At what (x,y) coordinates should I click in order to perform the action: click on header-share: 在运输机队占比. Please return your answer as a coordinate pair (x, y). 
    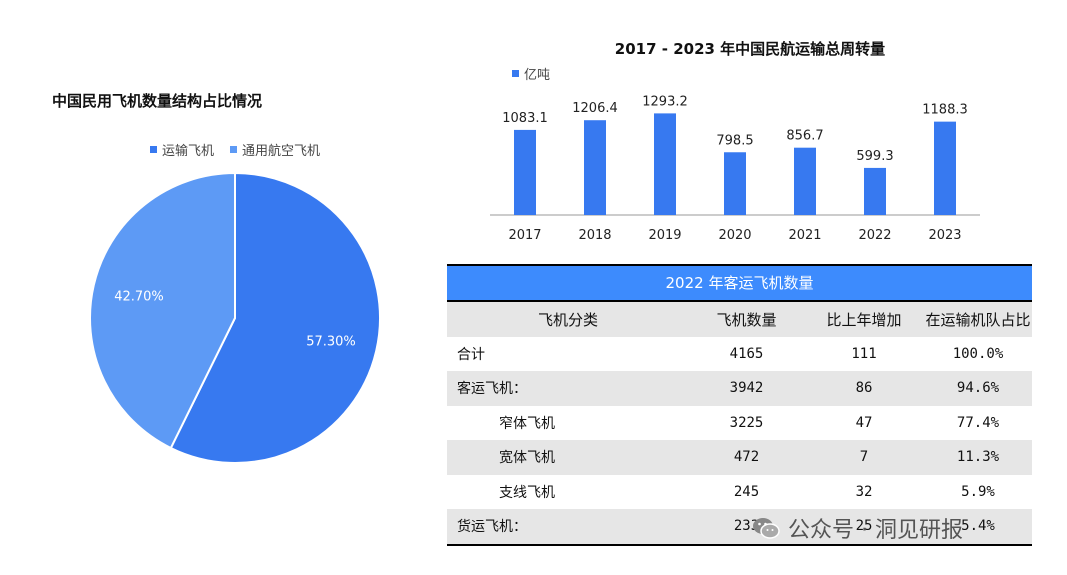
    Looking at the image, I should click on (978, 319).